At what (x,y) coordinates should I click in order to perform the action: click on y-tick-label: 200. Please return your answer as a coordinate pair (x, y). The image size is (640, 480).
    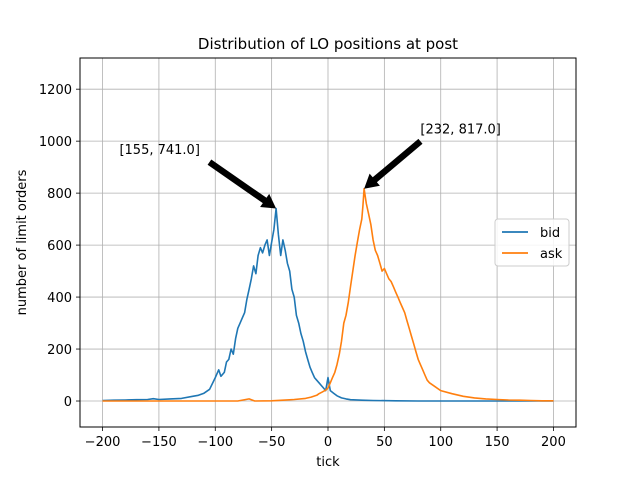
    Looking at the image, I should click on (59, 350).